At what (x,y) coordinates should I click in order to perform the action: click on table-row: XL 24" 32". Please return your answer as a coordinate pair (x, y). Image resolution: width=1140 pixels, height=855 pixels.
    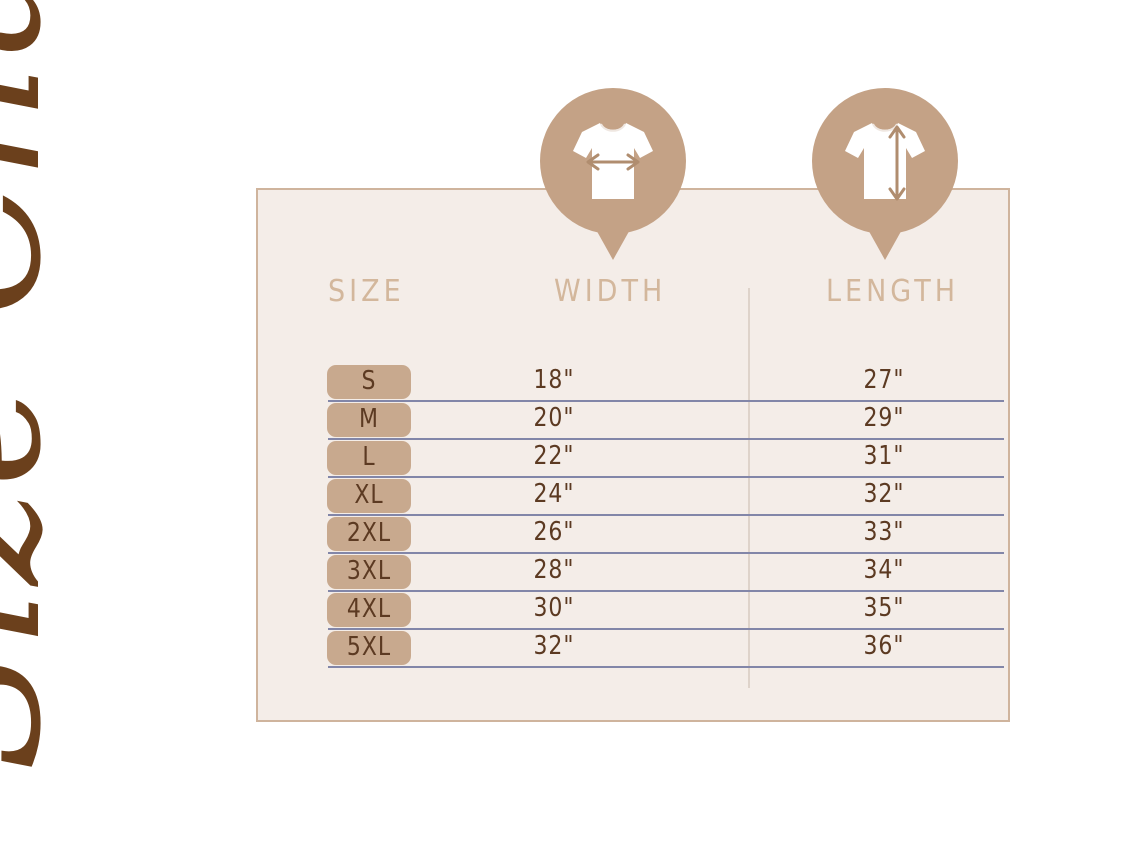
    Looking at the image, I should click on (633, 497).